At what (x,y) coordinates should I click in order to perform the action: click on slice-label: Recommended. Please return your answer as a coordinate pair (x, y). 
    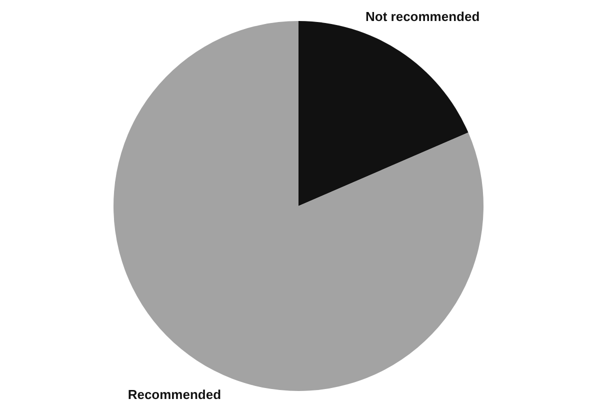
    Looking at the image, I should click on (175, 394).